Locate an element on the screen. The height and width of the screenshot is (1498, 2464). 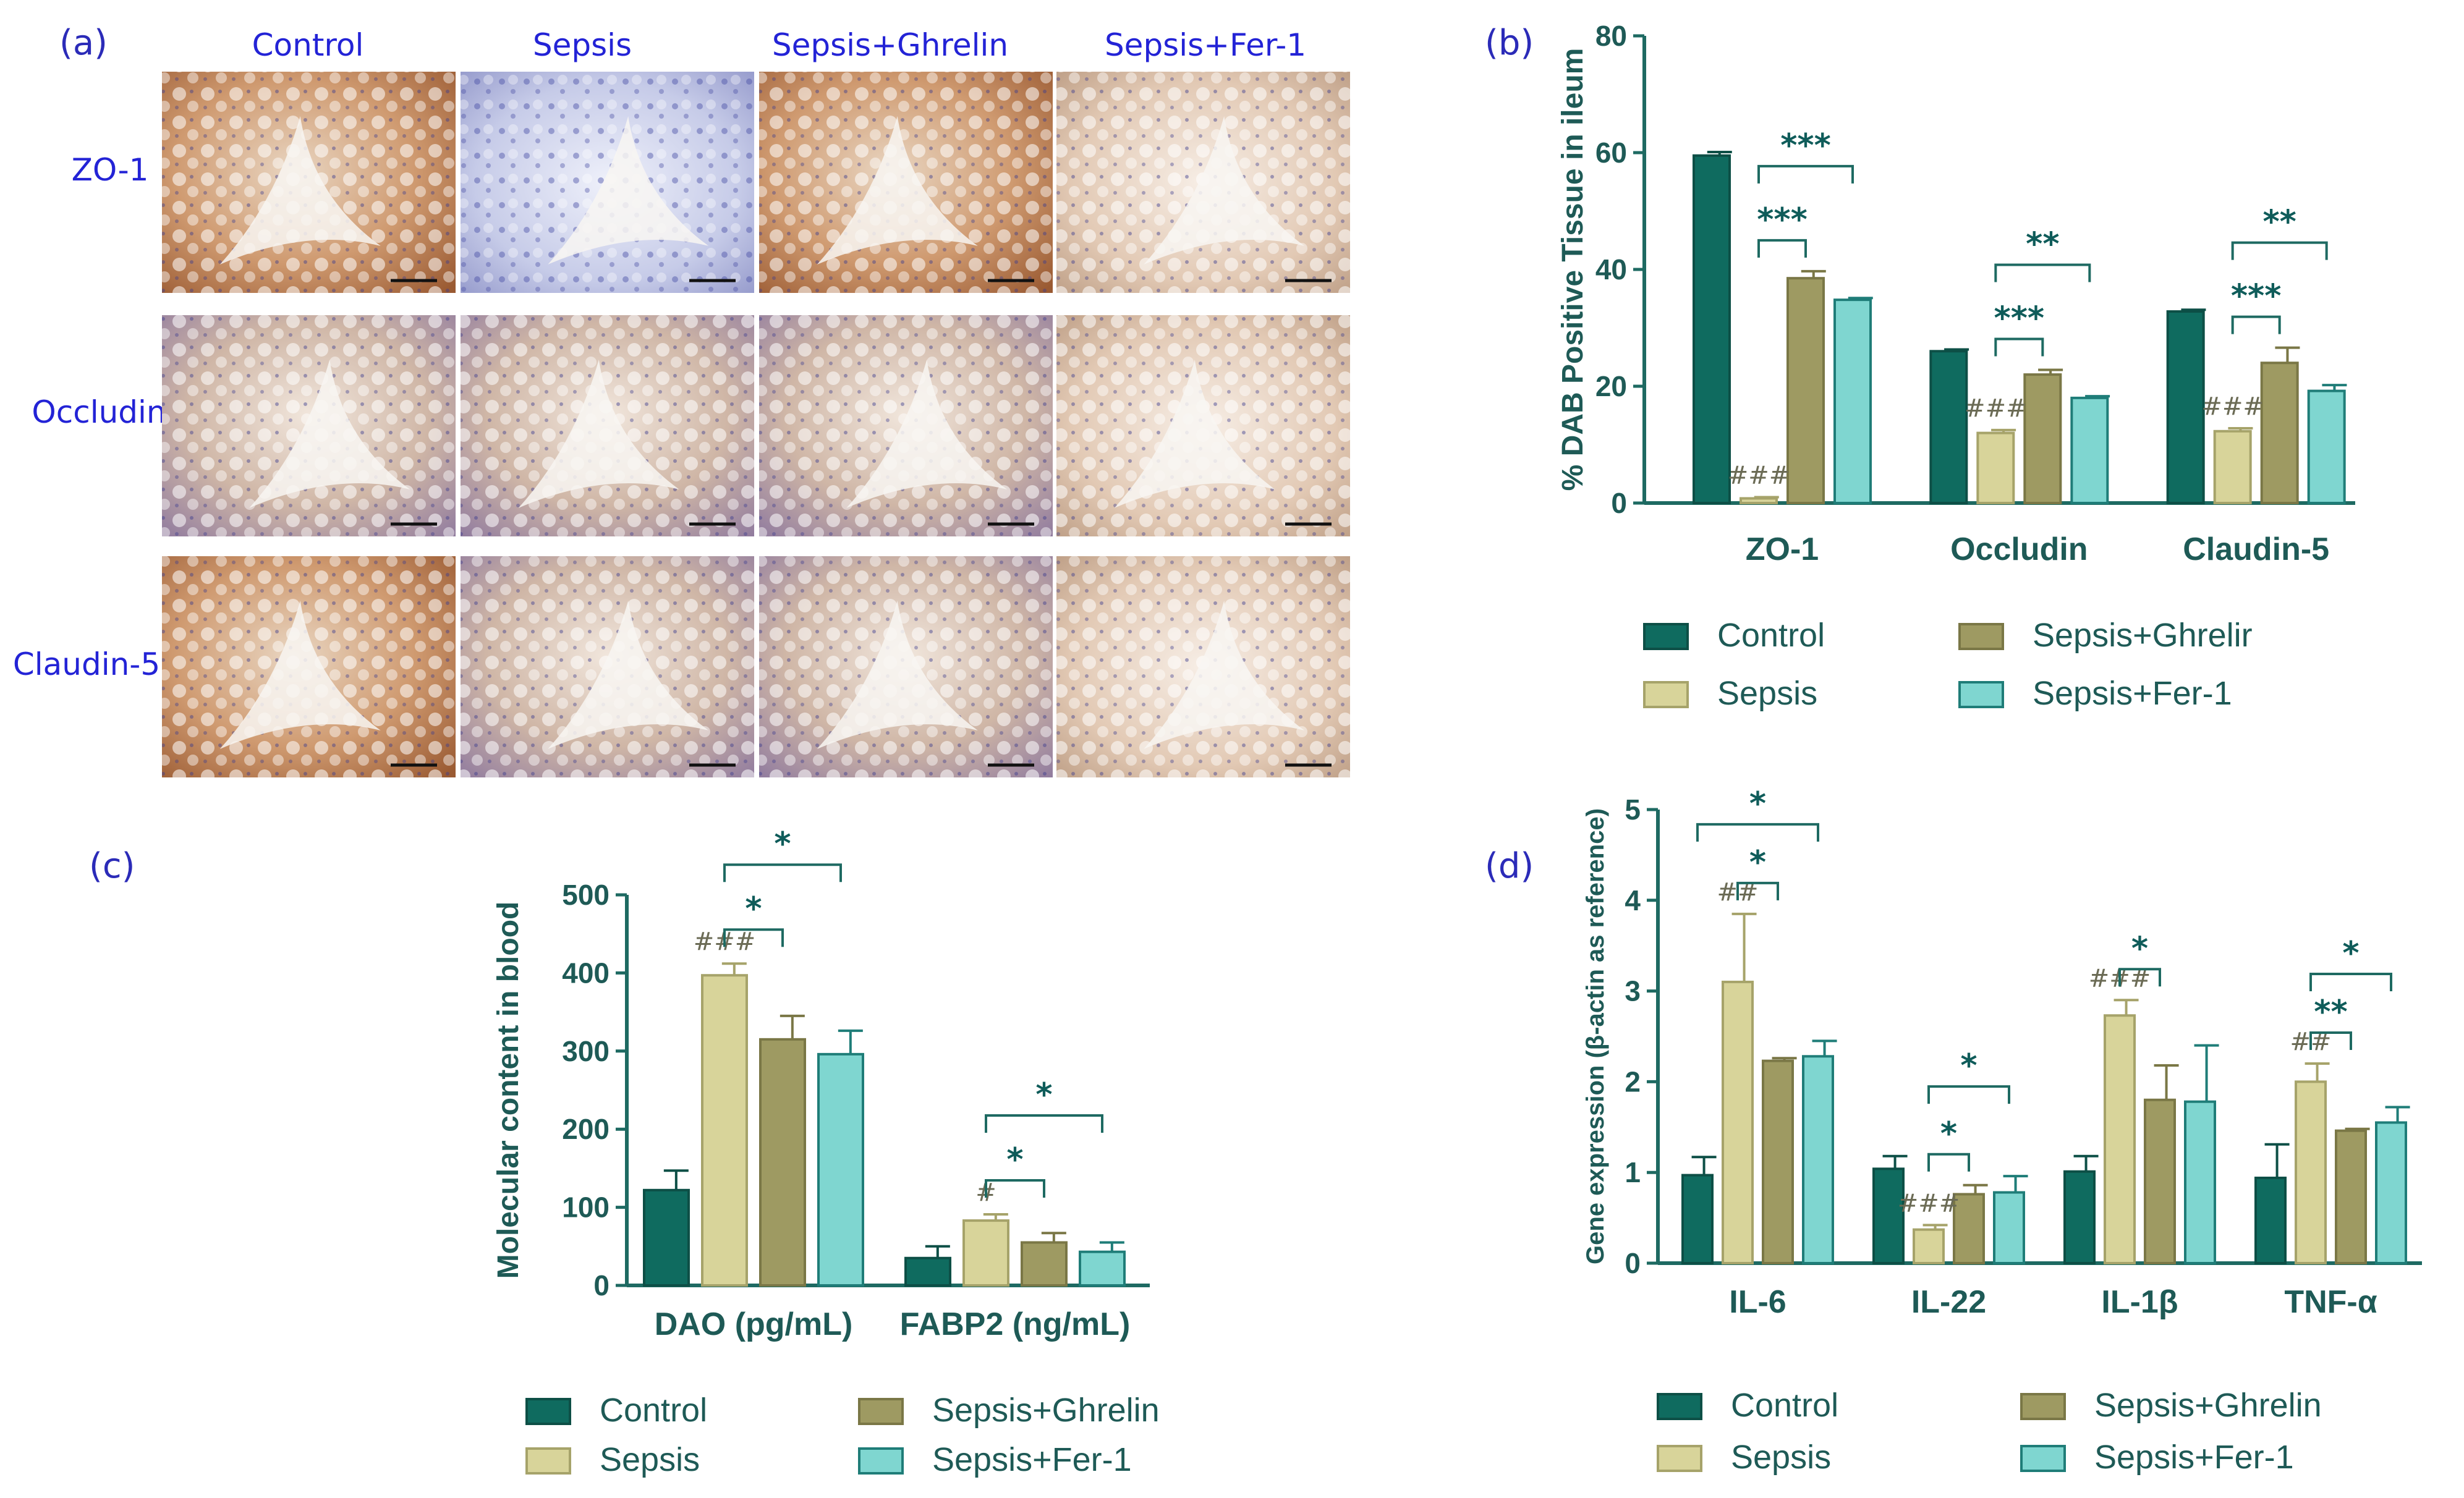
y-tick-label: 60 is located at coordinates (1611, 153).